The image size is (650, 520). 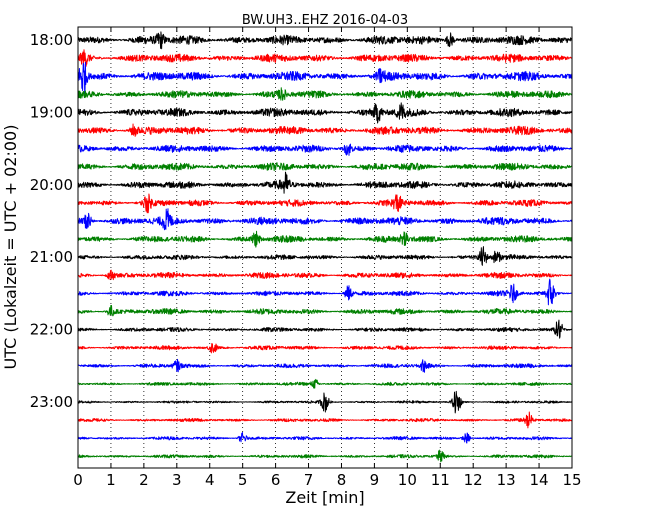 I want to click on seismogram-trace-2015, so click(x=325, y=203).